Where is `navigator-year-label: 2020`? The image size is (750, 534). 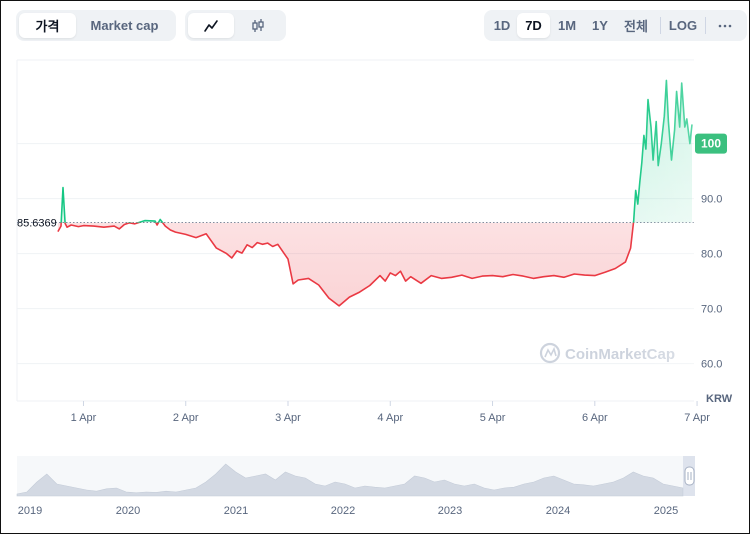 navigator-year-label: 2020 is located at coordinates (128, 511).